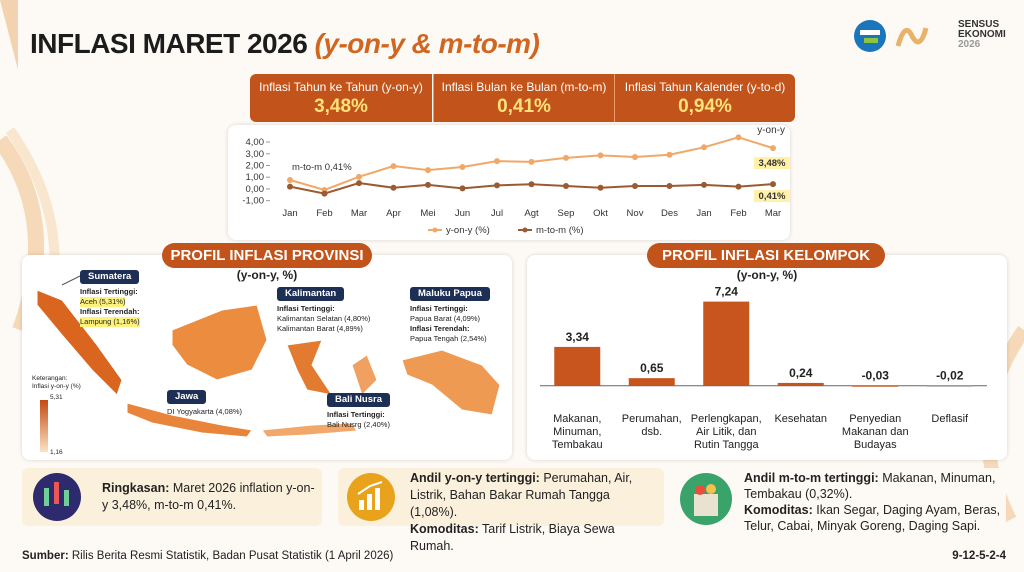 This screenshot has width=1024, height=572. What do you see at coordinates (950, 376) in the screenshot?
I see `value-label: -0,02` at bounding box center [950, 376].